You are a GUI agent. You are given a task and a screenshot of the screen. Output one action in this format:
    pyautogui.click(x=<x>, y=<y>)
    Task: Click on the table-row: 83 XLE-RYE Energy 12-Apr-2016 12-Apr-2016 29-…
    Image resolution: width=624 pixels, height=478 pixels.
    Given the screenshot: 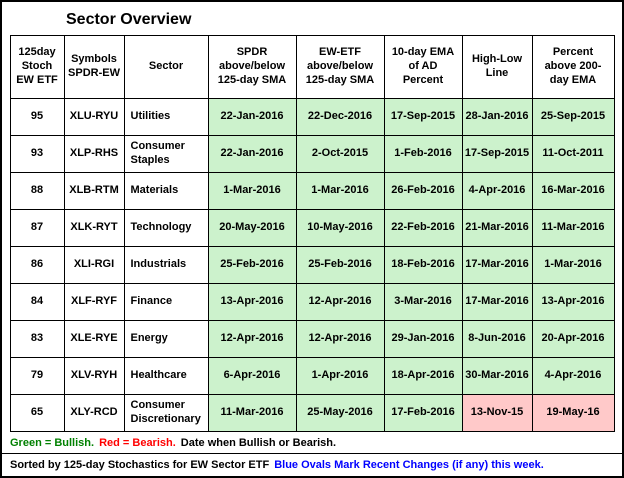 What is the action you would take?
    pyautogui.click(x=312, y=339)
    